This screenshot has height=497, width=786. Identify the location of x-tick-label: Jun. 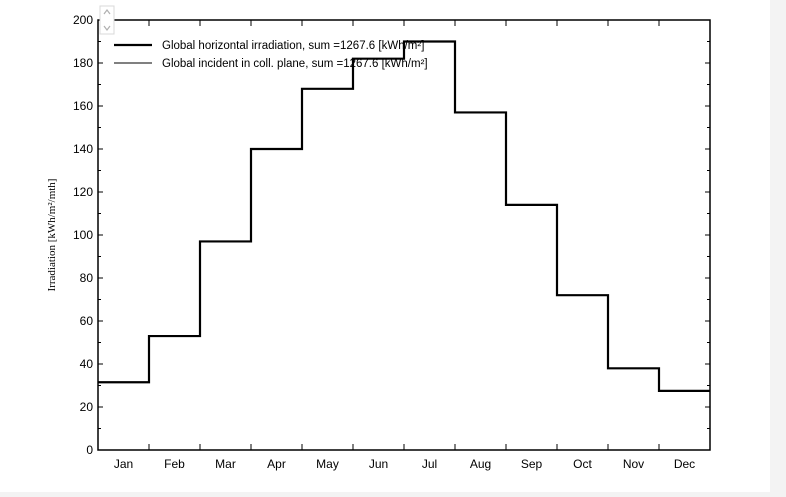
(378, 464).